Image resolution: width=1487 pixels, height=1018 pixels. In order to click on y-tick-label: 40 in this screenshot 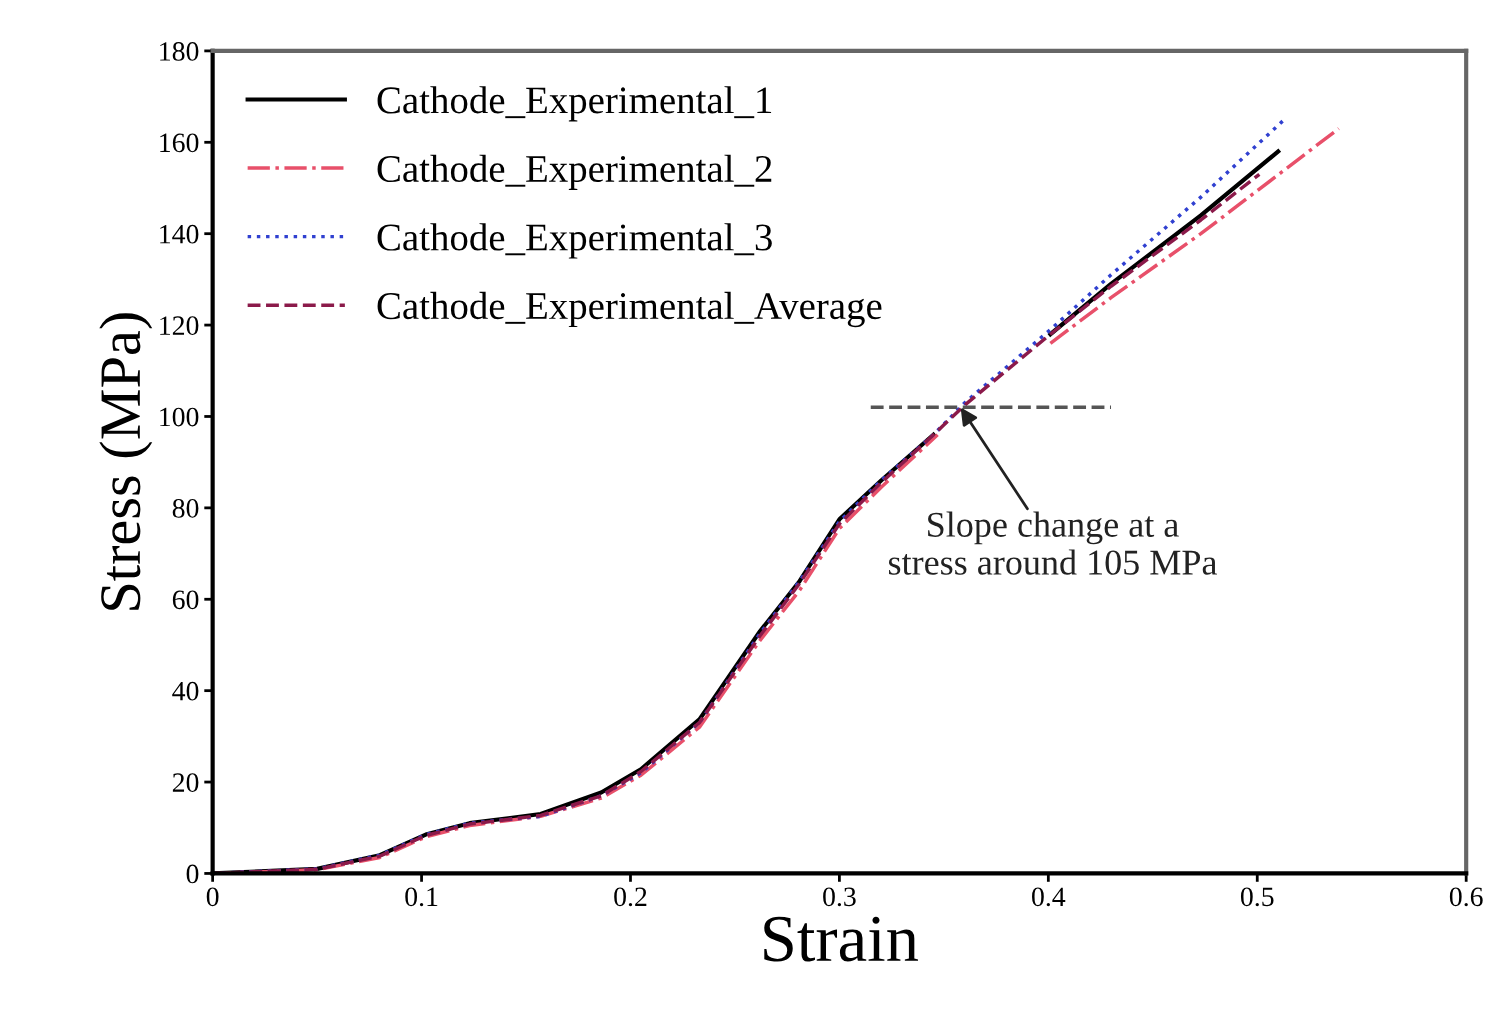, I will do `click(185, 691)`.